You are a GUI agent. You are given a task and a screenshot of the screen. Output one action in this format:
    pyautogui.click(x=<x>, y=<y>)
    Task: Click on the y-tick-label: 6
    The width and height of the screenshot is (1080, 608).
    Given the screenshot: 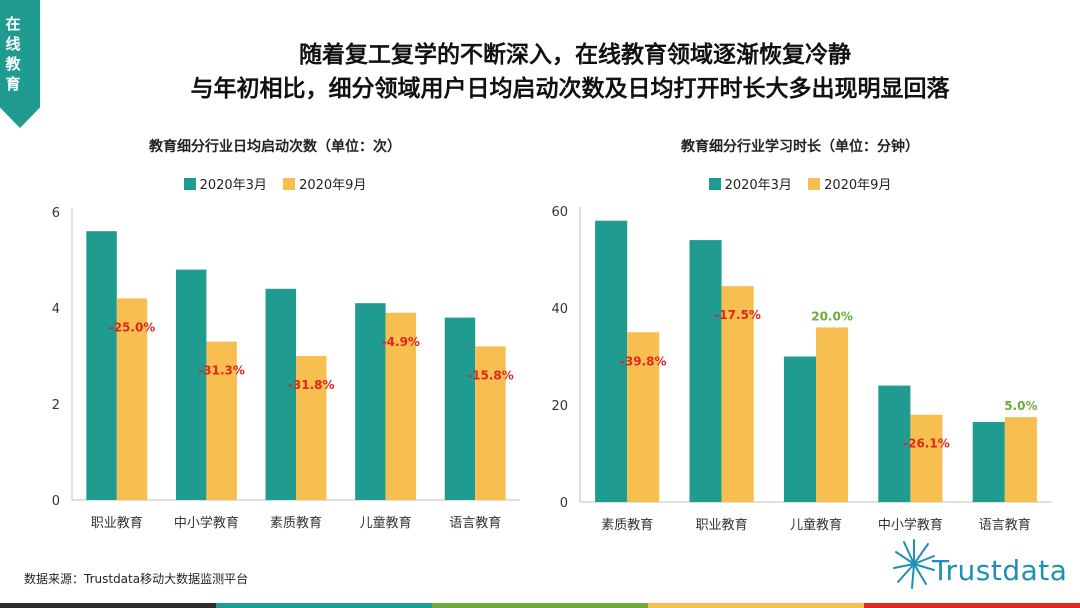 What is the action you would take?
    pyautogui.click(x=56, y=213)
    